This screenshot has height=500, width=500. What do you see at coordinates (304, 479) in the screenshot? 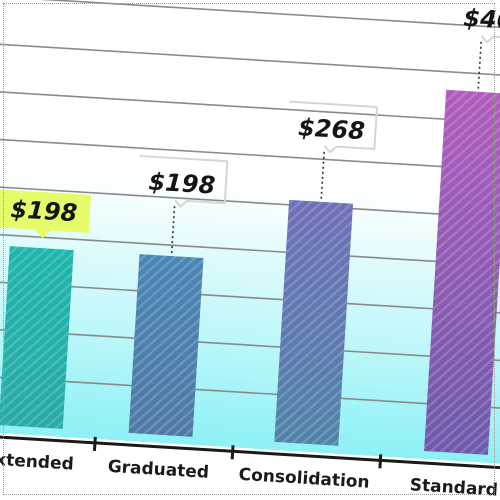
I see `category-label: Consolidation` at bounding box center [304, 479].